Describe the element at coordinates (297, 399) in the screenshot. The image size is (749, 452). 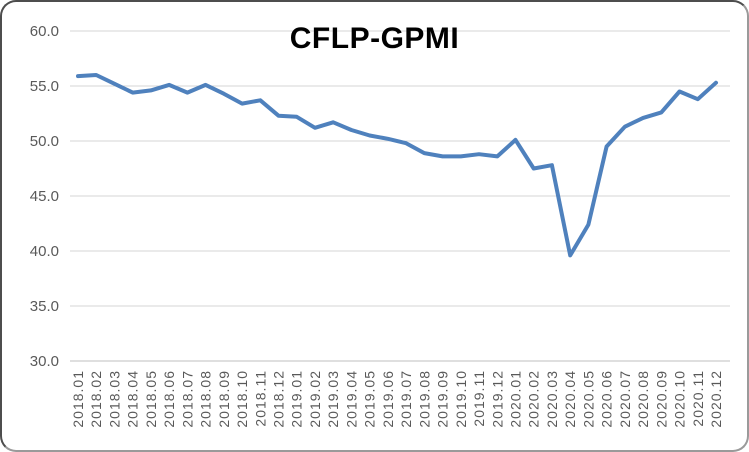
I see `x-axis-tick-label: 2019.01` at that location.